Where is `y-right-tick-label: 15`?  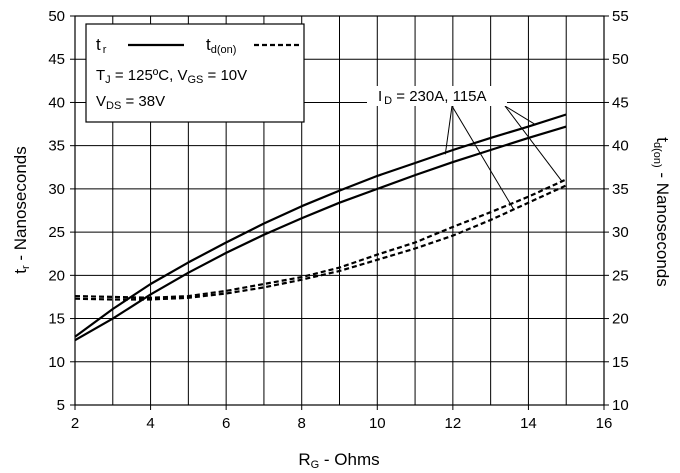 y-right-tick-label: 15 is located at coordinates (620, 362).